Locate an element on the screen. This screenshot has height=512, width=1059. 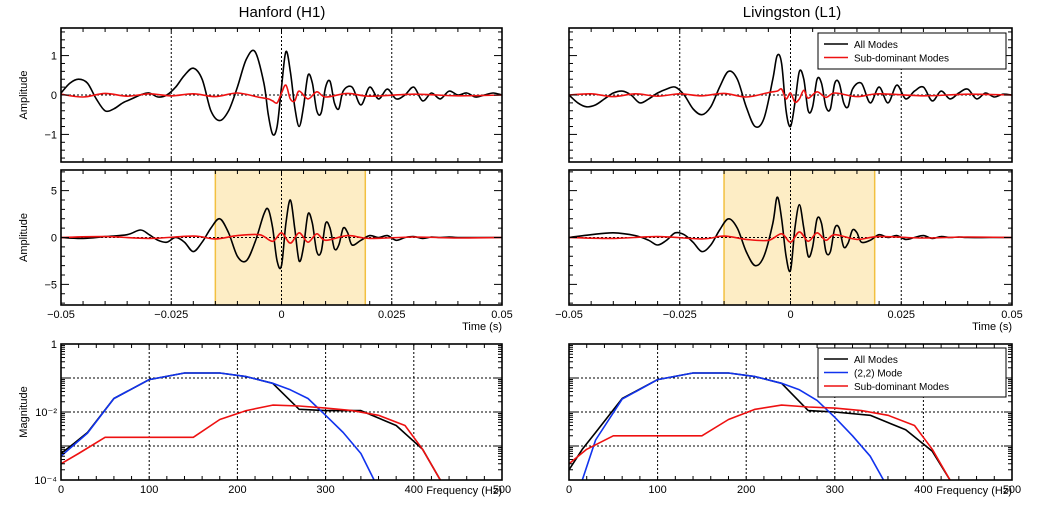
panel-h1-time-raw: −1 0 1 Amplitude is located at coordinates (260, 95).